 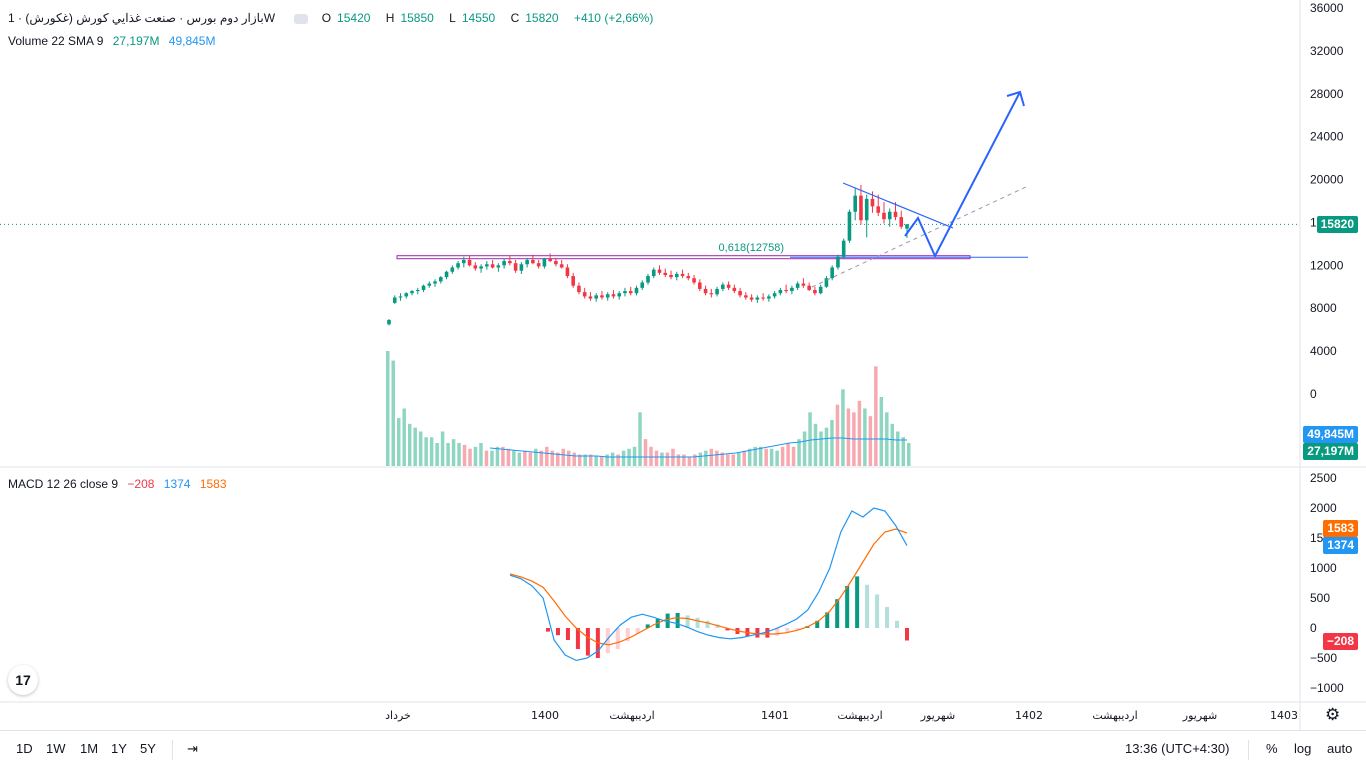 What do you see at coordinates (631, 715) in the screenshot?
I see `time-axis-label: ارديبهشت` at bounding box center [631, 715].